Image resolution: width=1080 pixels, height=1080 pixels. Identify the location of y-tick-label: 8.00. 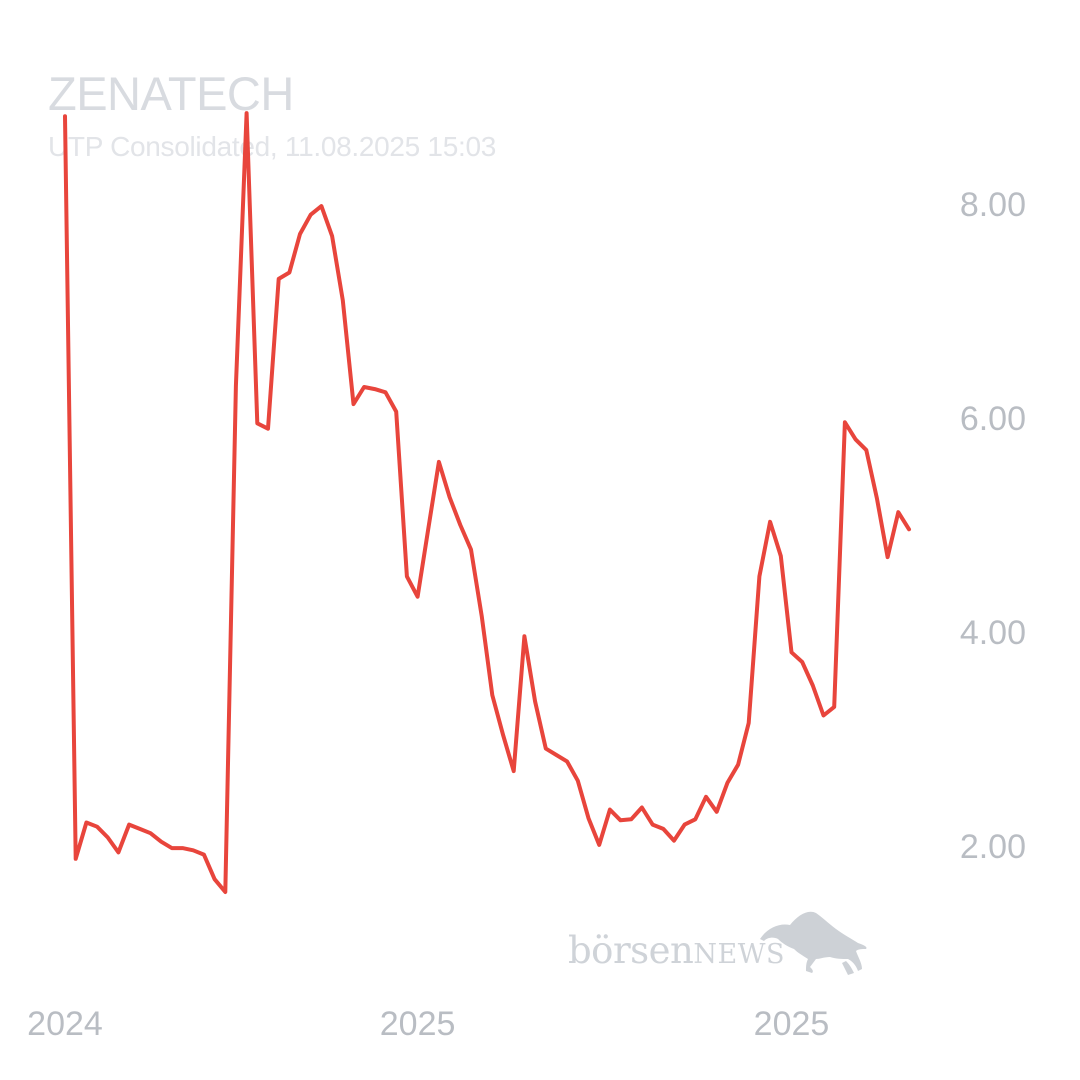
(993, 205).